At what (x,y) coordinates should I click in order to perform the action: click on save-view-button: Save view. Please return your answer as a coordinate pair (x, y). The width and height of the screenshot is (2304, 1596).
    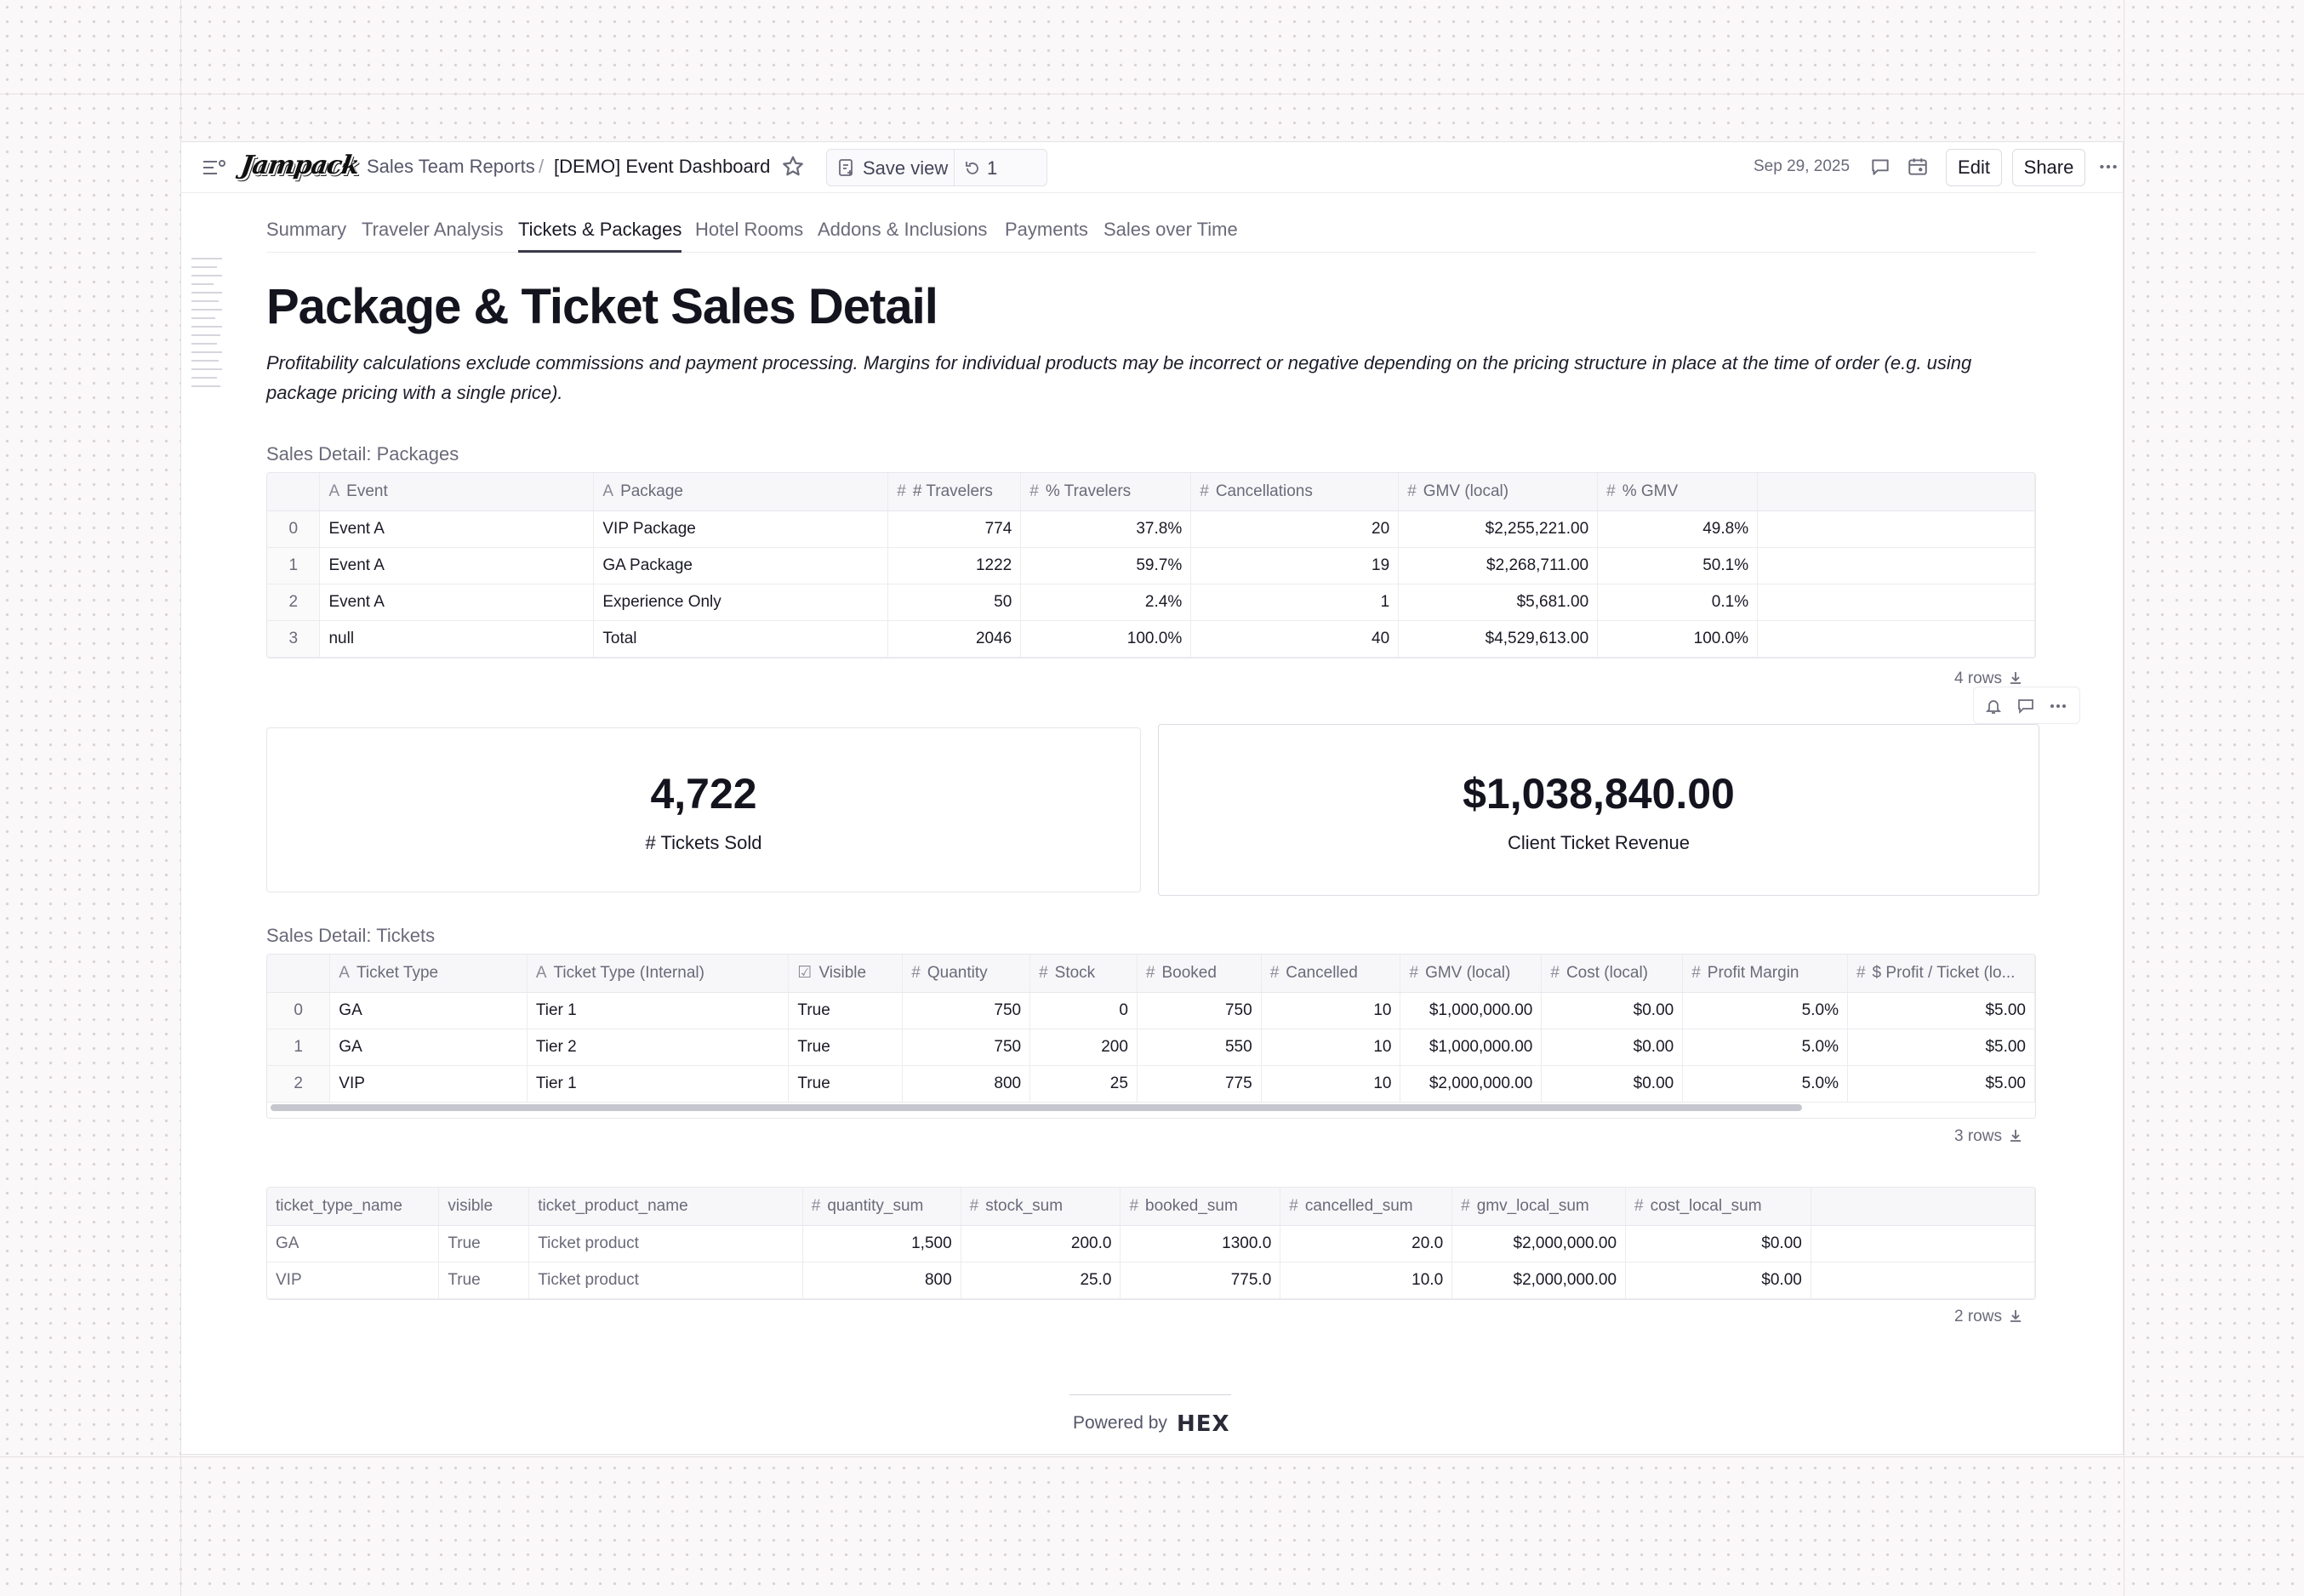
    Looking at the image, I should click on (891, 167).